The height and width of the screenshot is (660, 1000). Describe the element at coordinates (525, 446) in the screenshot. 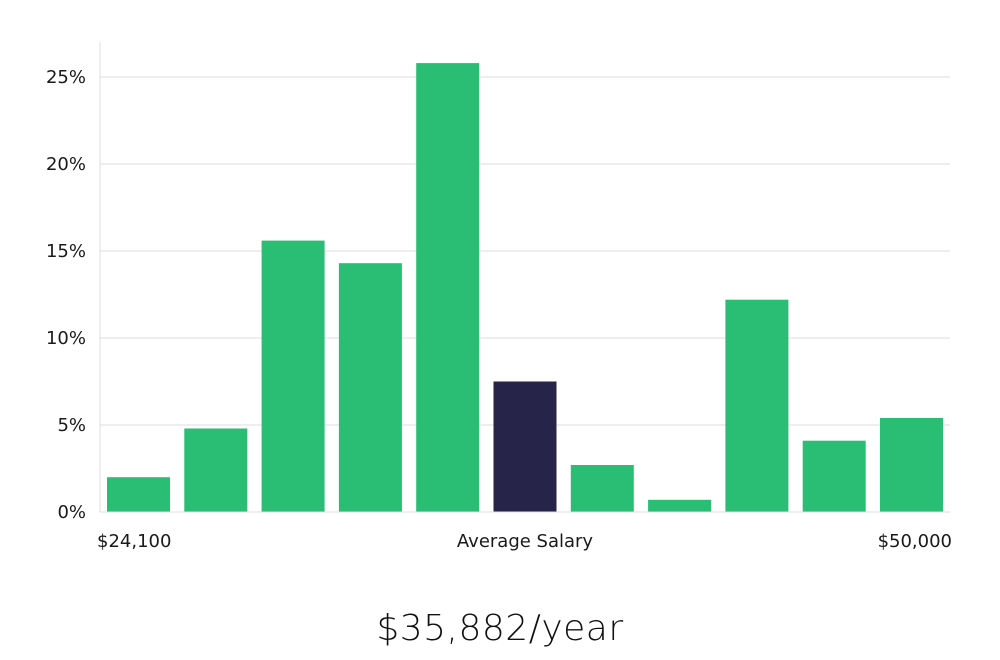

I see `bar-average-salary` at that location.